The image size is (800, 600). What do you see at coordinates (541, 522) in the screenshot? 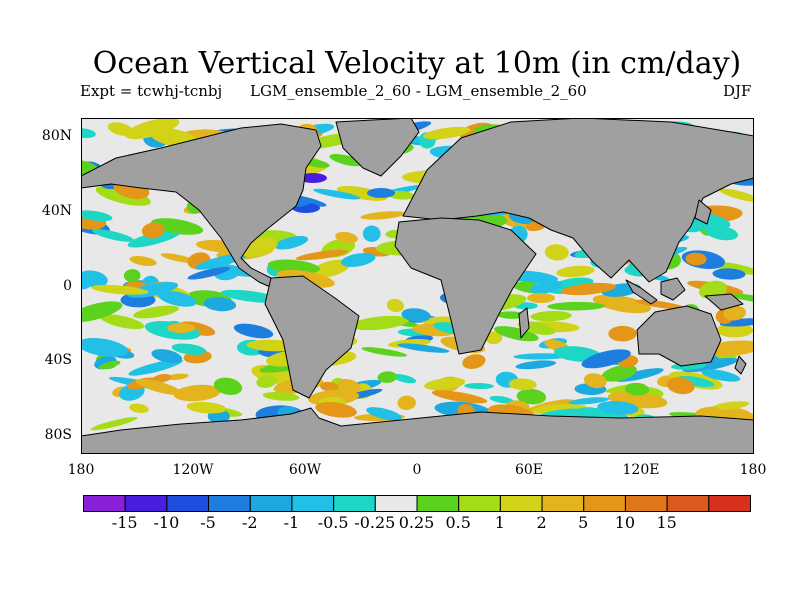
I see `colorbar-tick-label: 2` at bounding box center [541, 522].